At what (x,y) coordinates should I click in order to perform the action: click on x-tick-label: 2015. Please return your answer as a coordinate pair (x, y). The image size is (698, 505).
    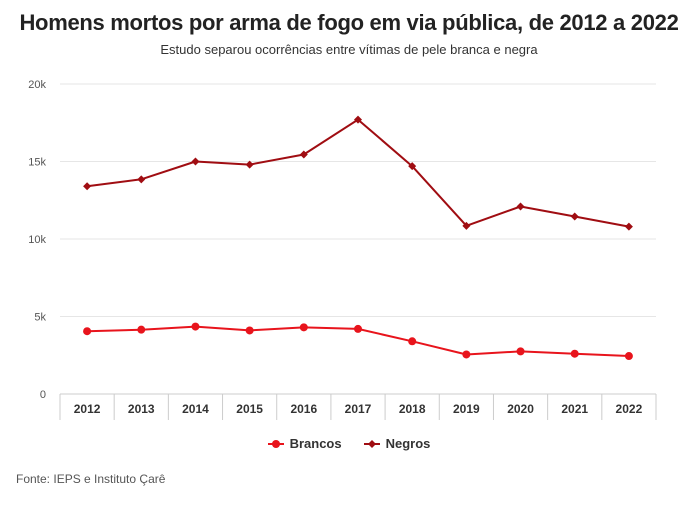
    Looking at the image, I should click on (249, 409).